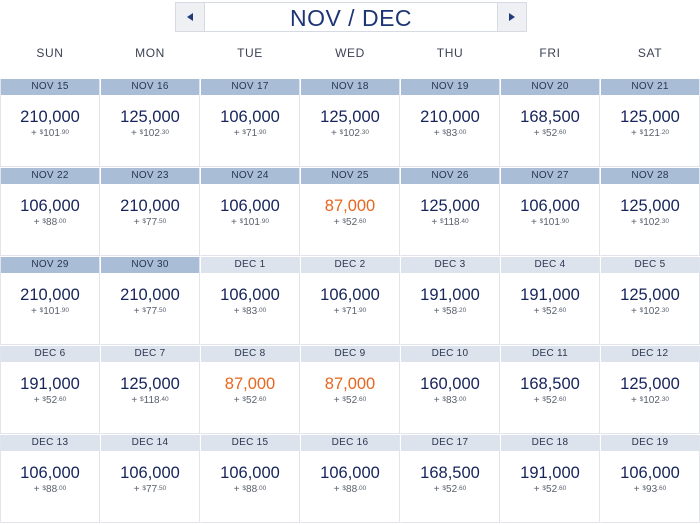 This screenshot has width=700, height=525. I want to click on fare-day-cell: NOV 19 210,000 + $83.00, so click(450, 123).